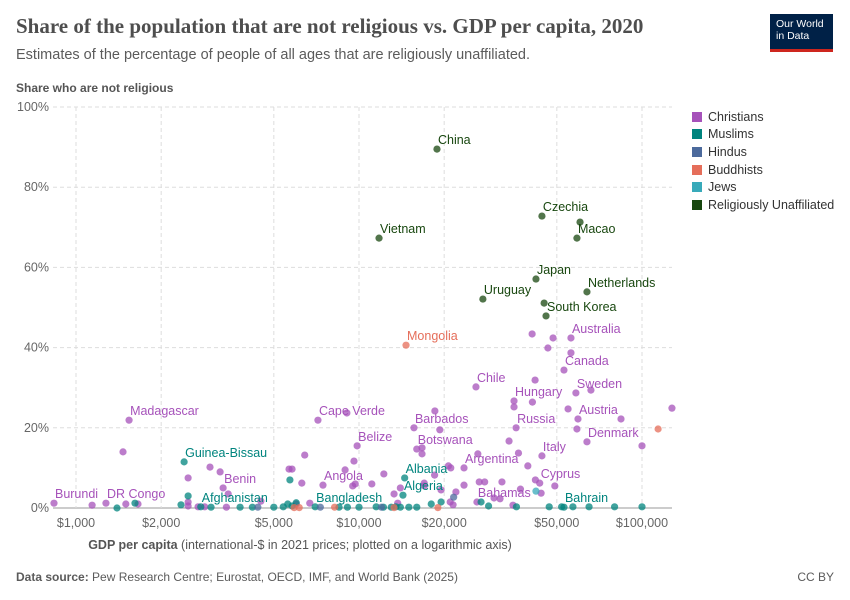  What do you see at coordinates (801, 33) in the screenshot?
I see `owid-logo: Our World in Data` at bounding box center [801, 33].